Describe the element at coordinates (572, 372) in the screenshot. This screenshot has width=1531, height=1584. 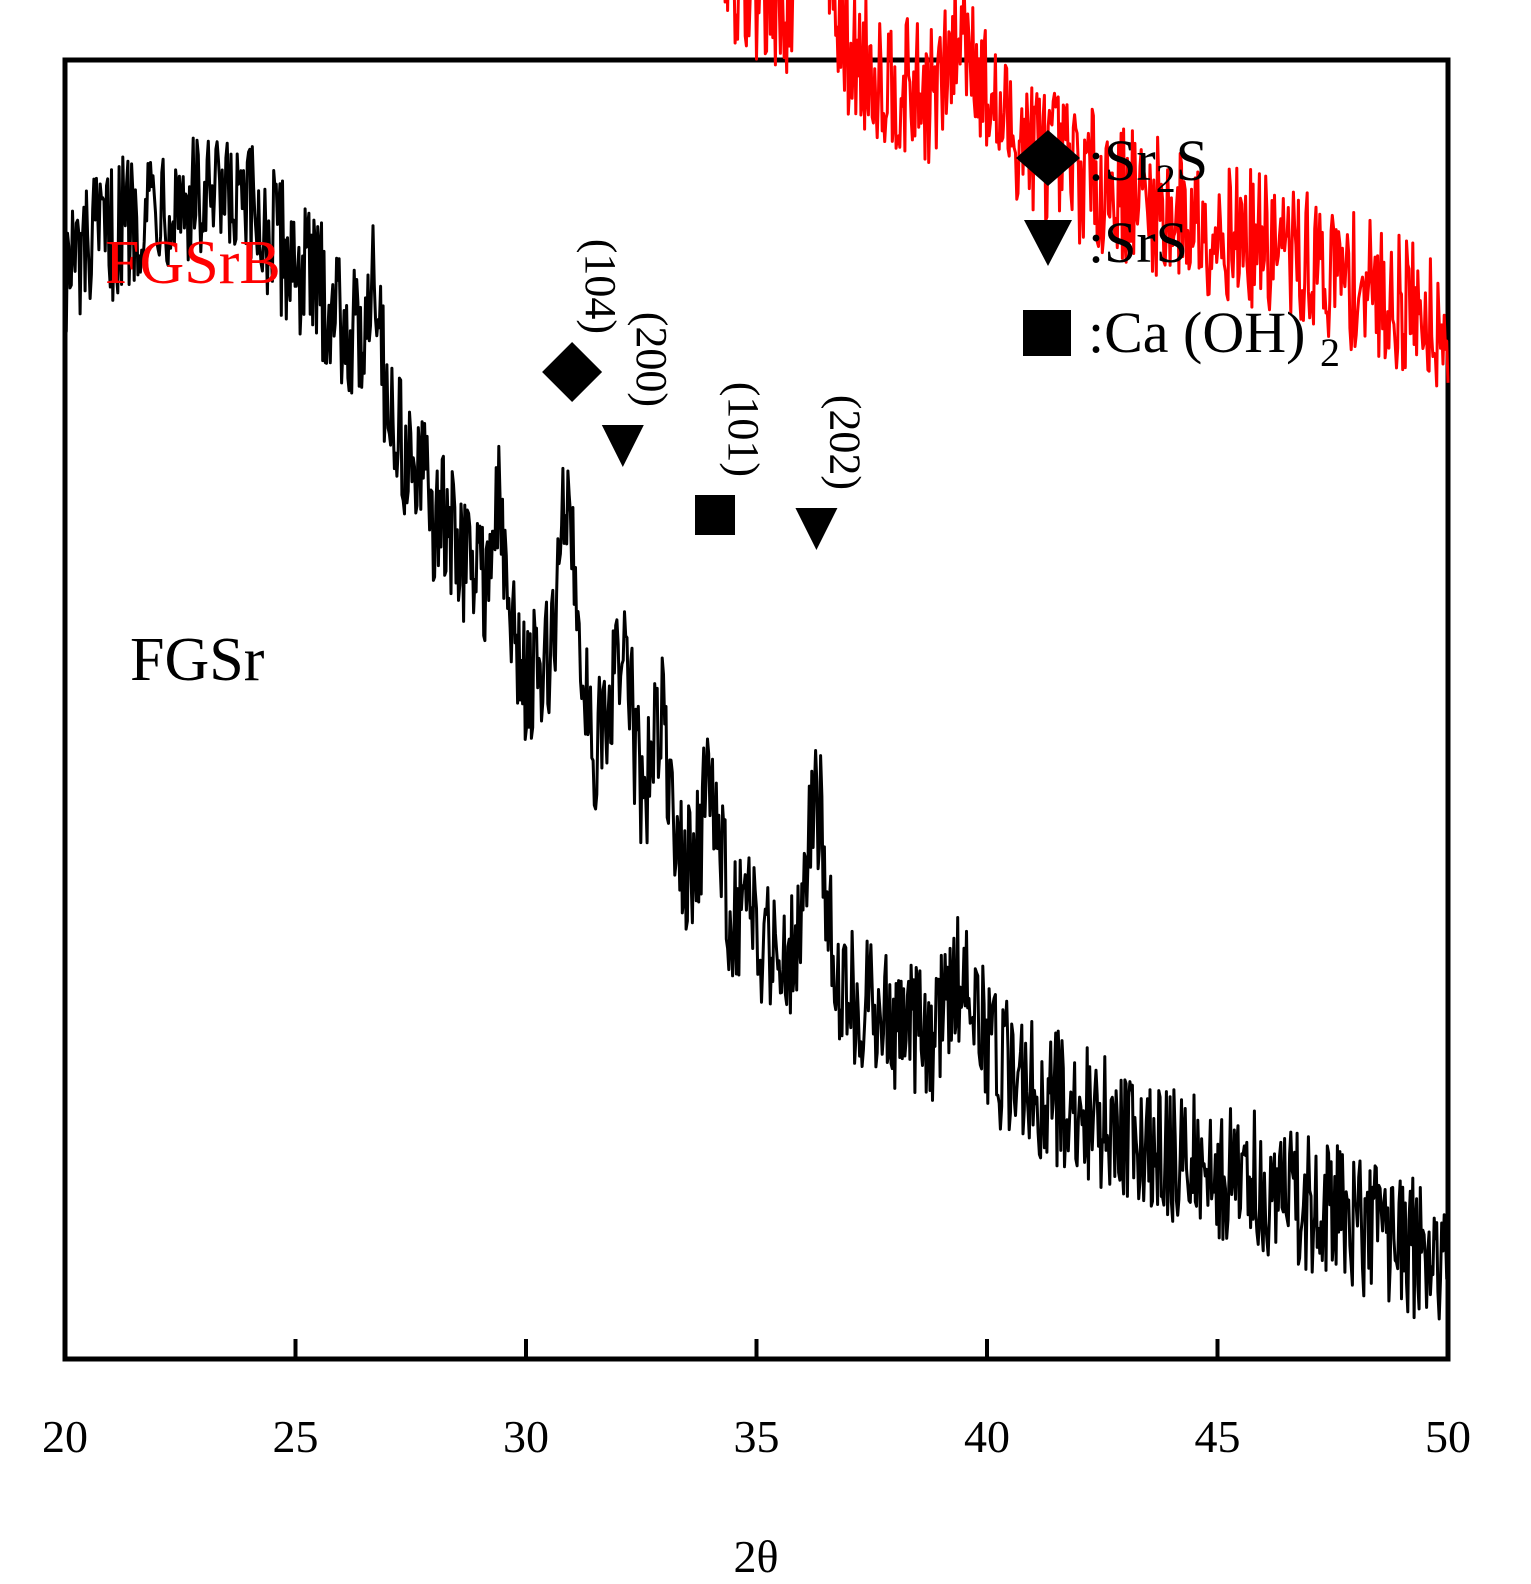
I see `peak-diamond-icon` at that location.